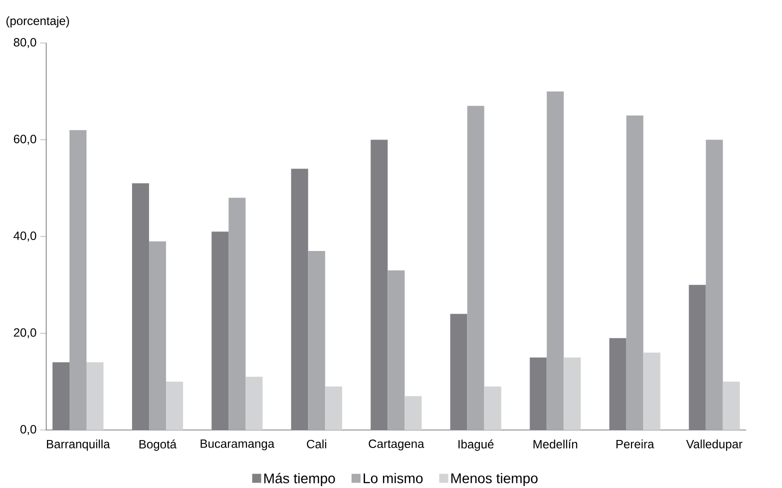  I want to click on y-tick-label: 0,0, so click(28, 430).